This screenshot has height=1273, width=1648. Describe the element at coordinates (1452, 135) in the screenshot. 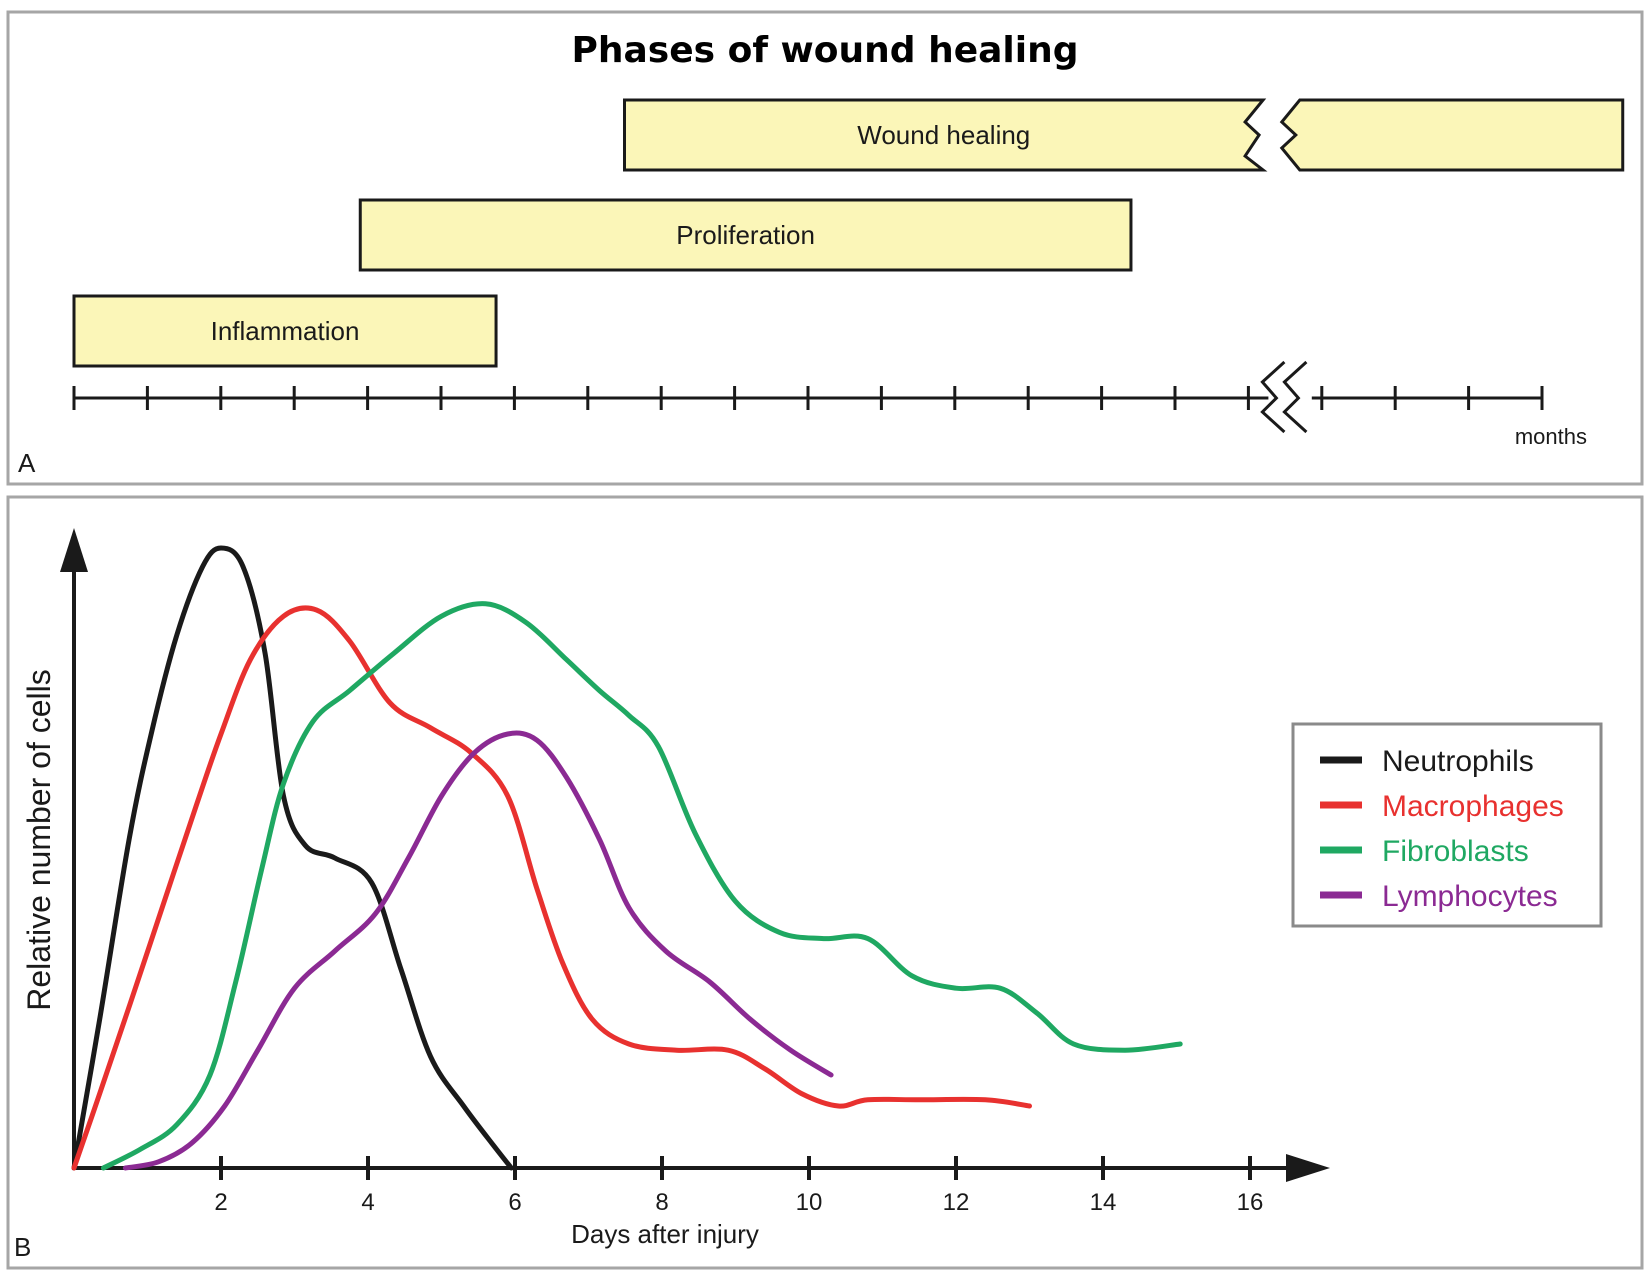

I see `phase-bar-wound-healing-continued` at that location.